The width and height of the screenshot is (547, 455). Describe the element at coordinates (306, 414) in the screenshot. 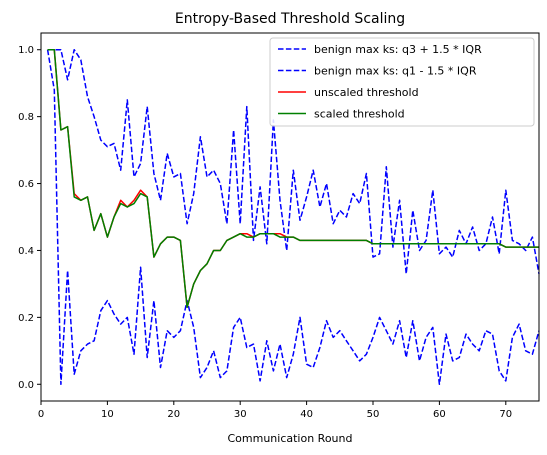

I see `x-tick-label: 40` at that location.